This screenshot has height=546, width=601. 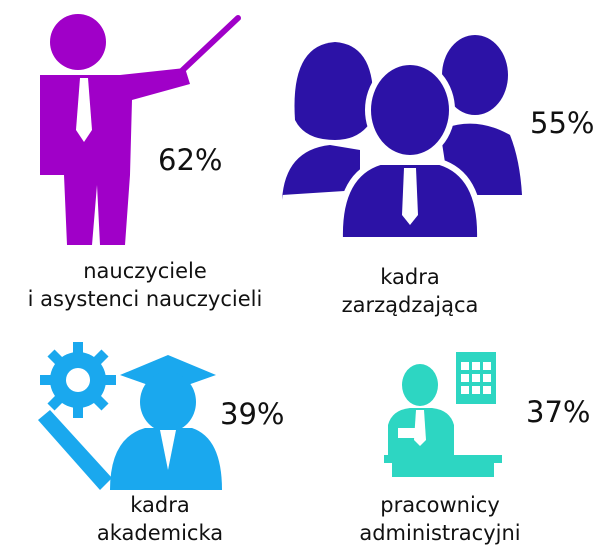 What do you see at coordinates (160, 533) in the screenshot?
I see `label: akademicka` at bounding box center [160, 533].